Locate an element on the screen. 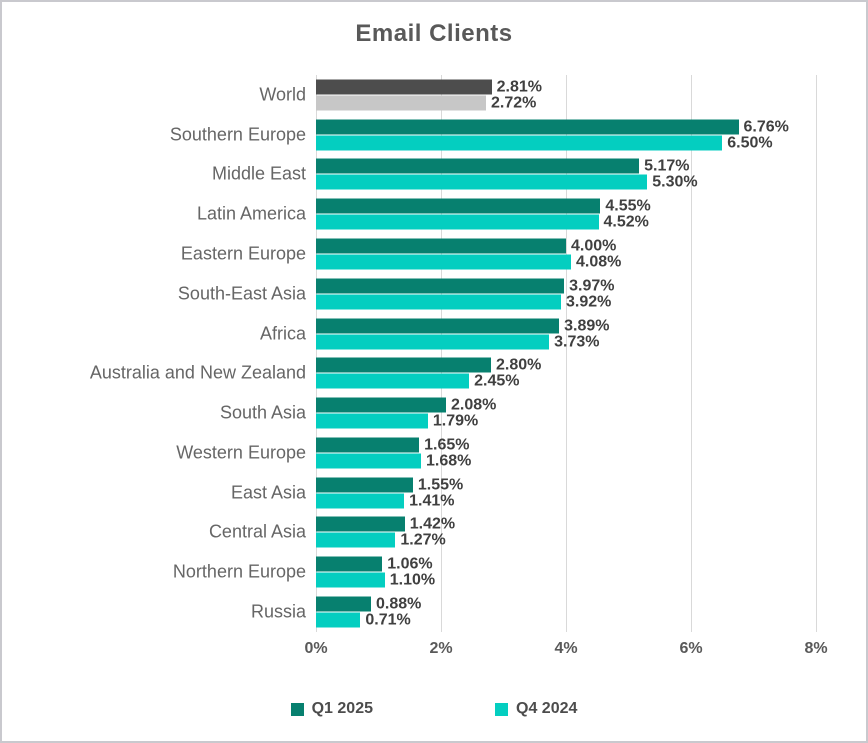  bar-group: 2.08% 1.79% is located at coordinates (566, 412).